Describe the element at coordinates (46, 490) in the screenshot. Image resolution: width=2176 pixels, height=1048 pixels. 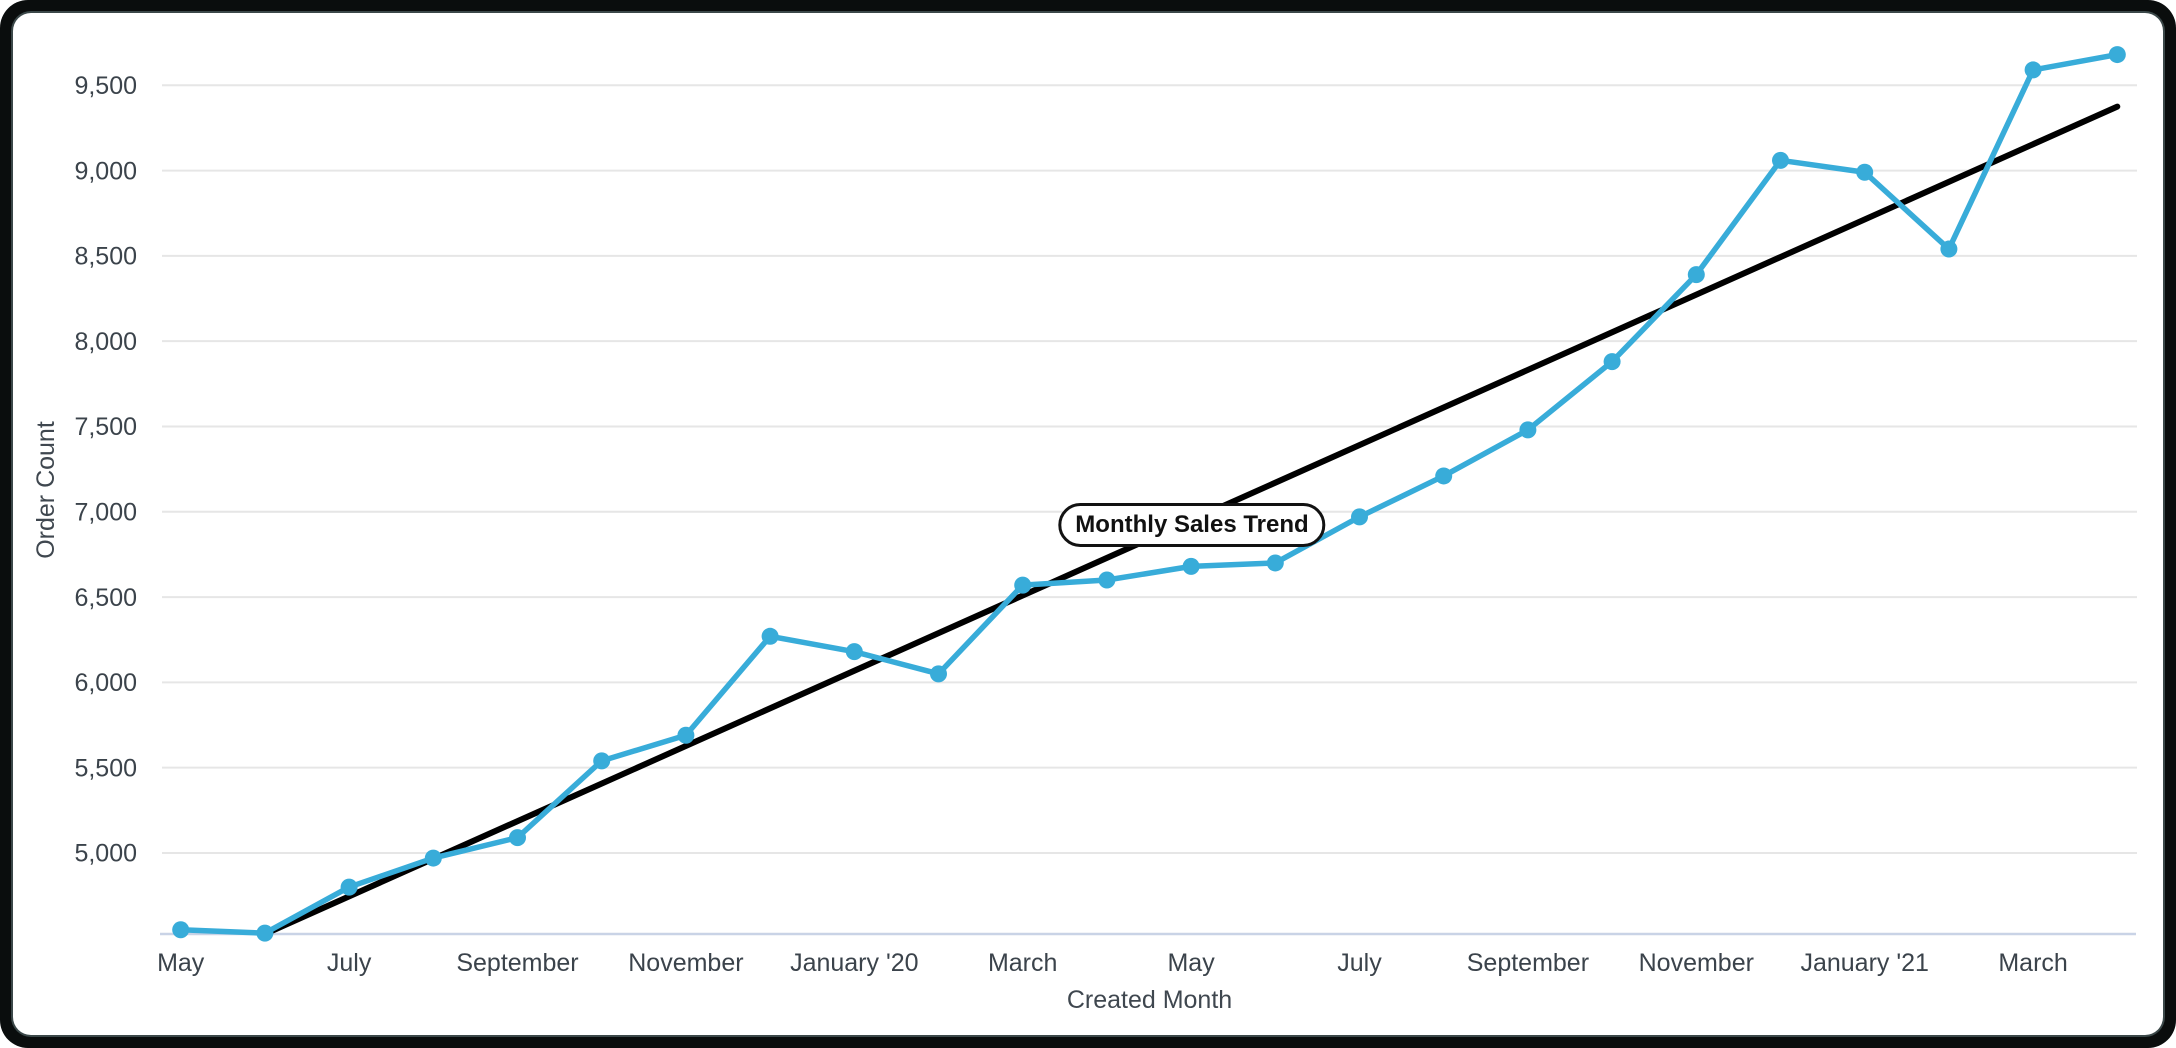
I see `y-axis-title: Order Count` at that location.